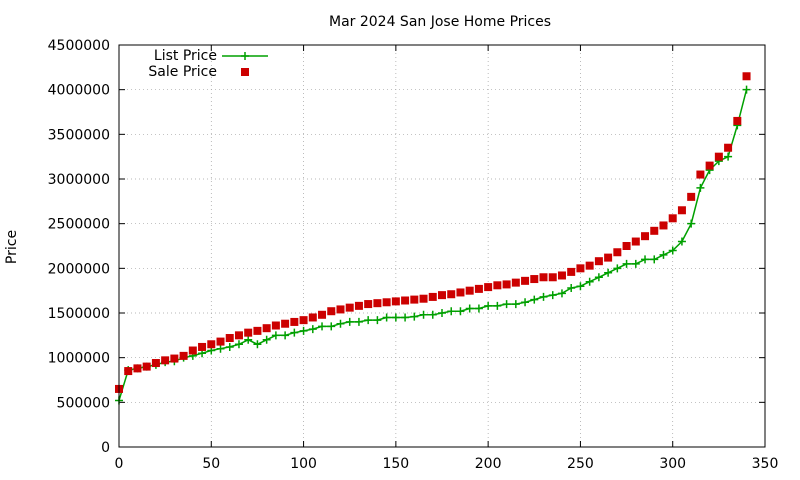 This screenshot has width=800, height=480. Describe the element at coordinates (79, 91) in the screenshot. I see `y-tick-label: 4000000` at that location.